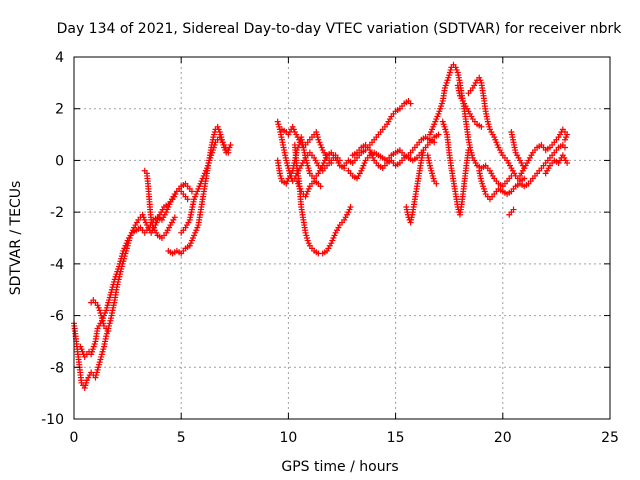  I want to click on x-tick-label: 25, so click(610, 438).